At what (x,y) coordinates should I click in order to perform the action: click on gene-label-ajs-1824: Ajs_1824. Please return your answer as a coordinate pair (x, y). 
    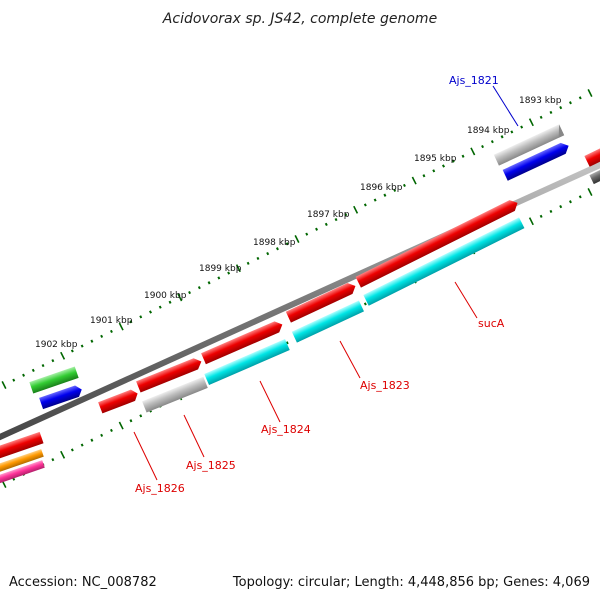
    Looking at the image, I should click on (286, 429).